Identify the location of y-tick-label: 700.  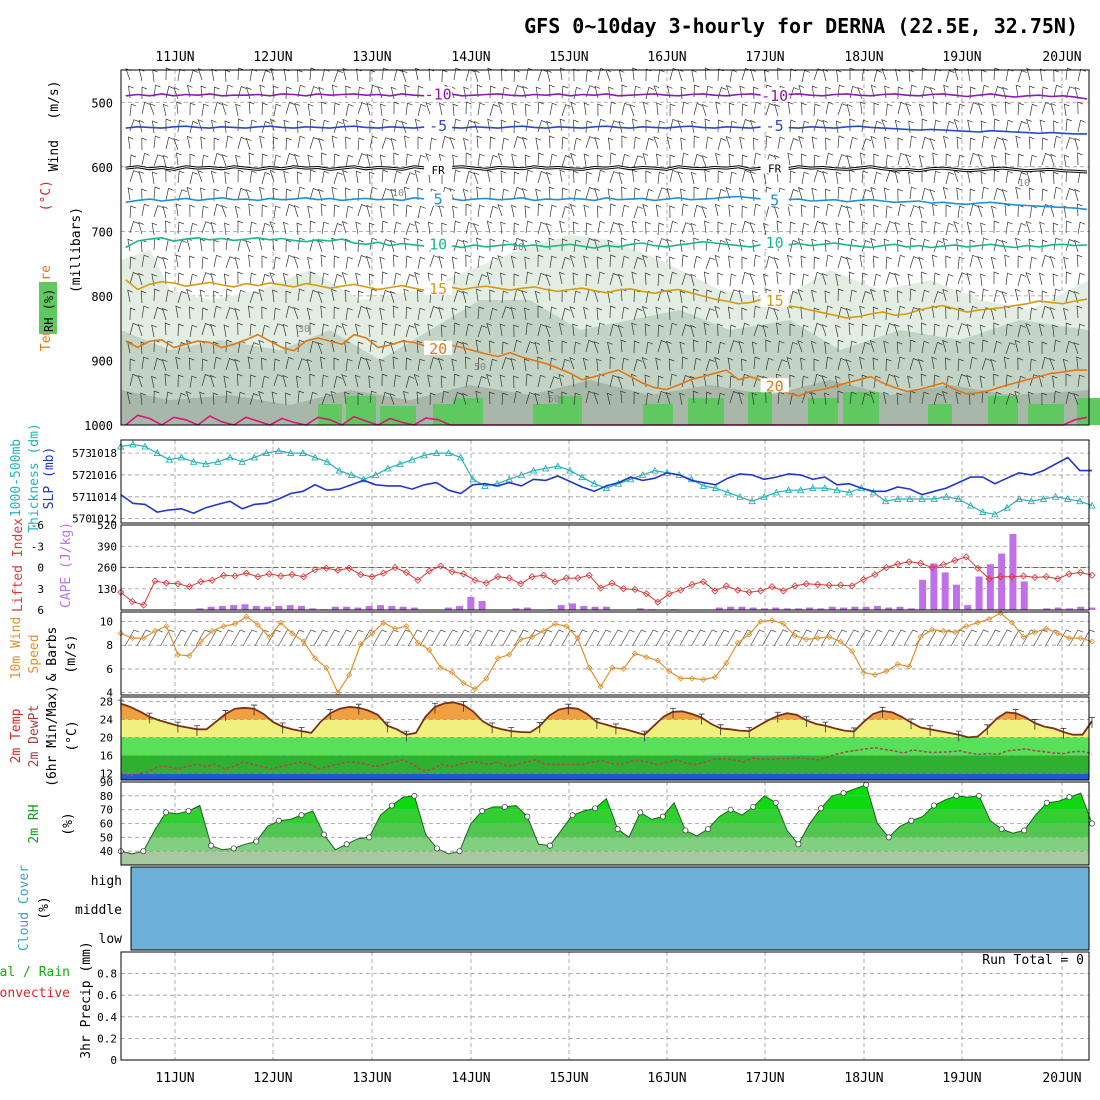
(102, 232).